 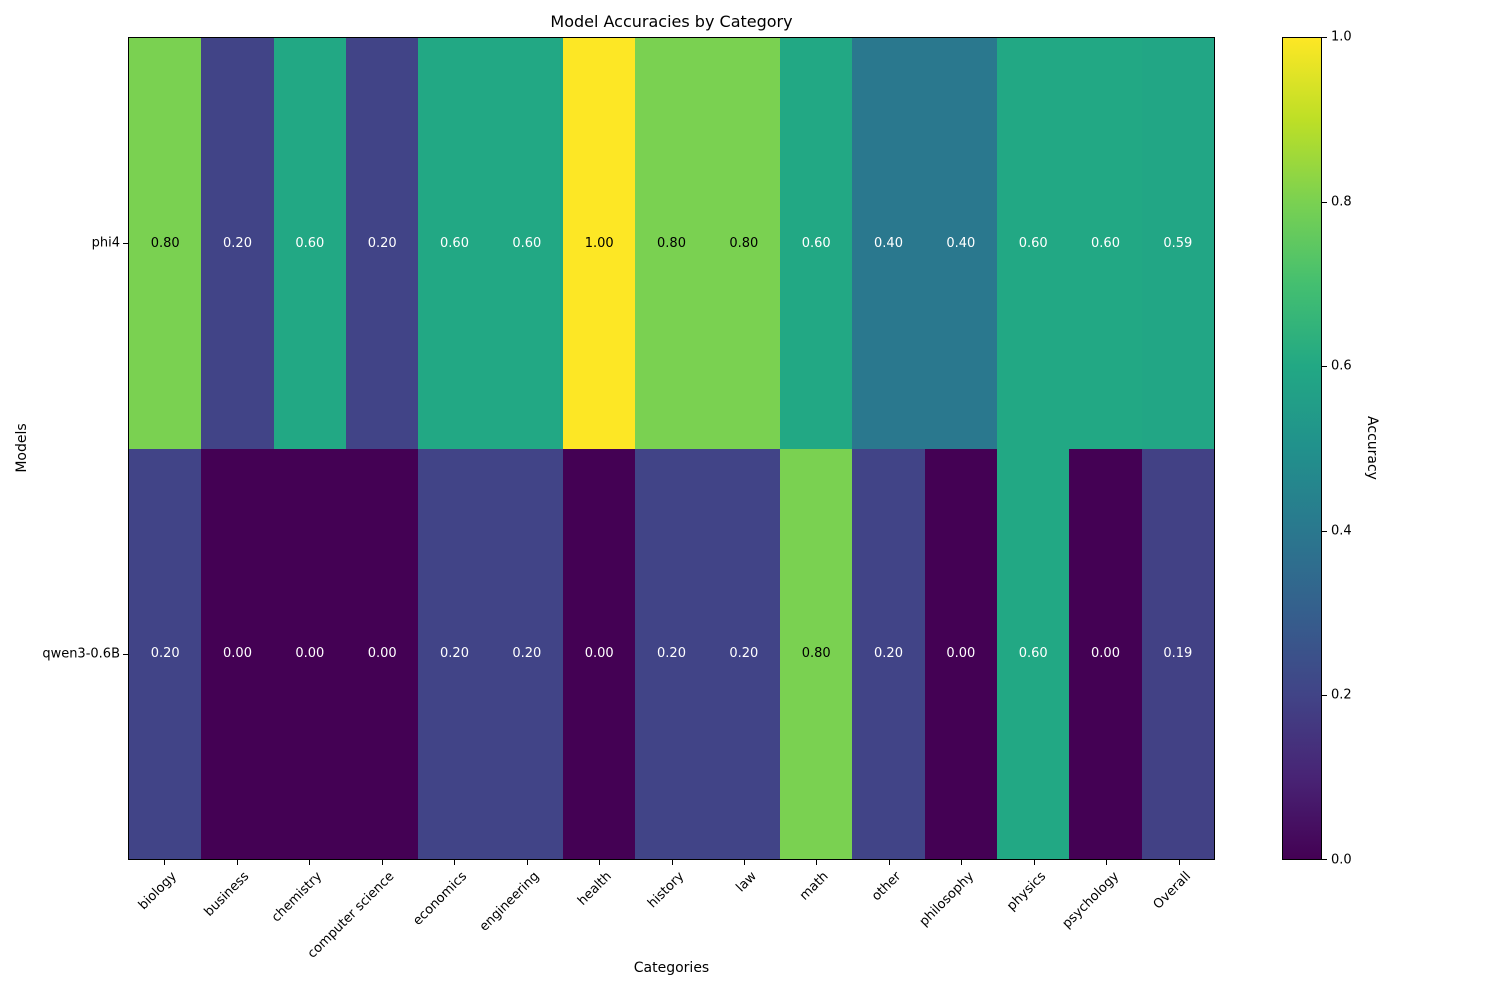 What do you see at coordinates (1090, 900) in the screenshot?
I see `x-tick-label: psychology` at bounding box center [1090, 900].